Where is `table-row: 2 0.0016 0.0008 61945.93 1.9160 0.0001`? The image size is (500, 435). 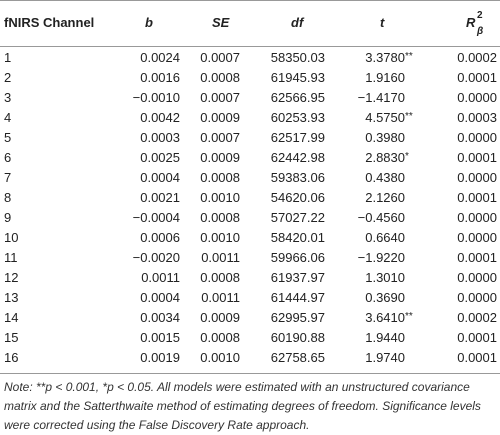
table-row: 2 0.0016 0.0008 61945.93 1.9160 0.0001 is located at coordinates (250, 78).